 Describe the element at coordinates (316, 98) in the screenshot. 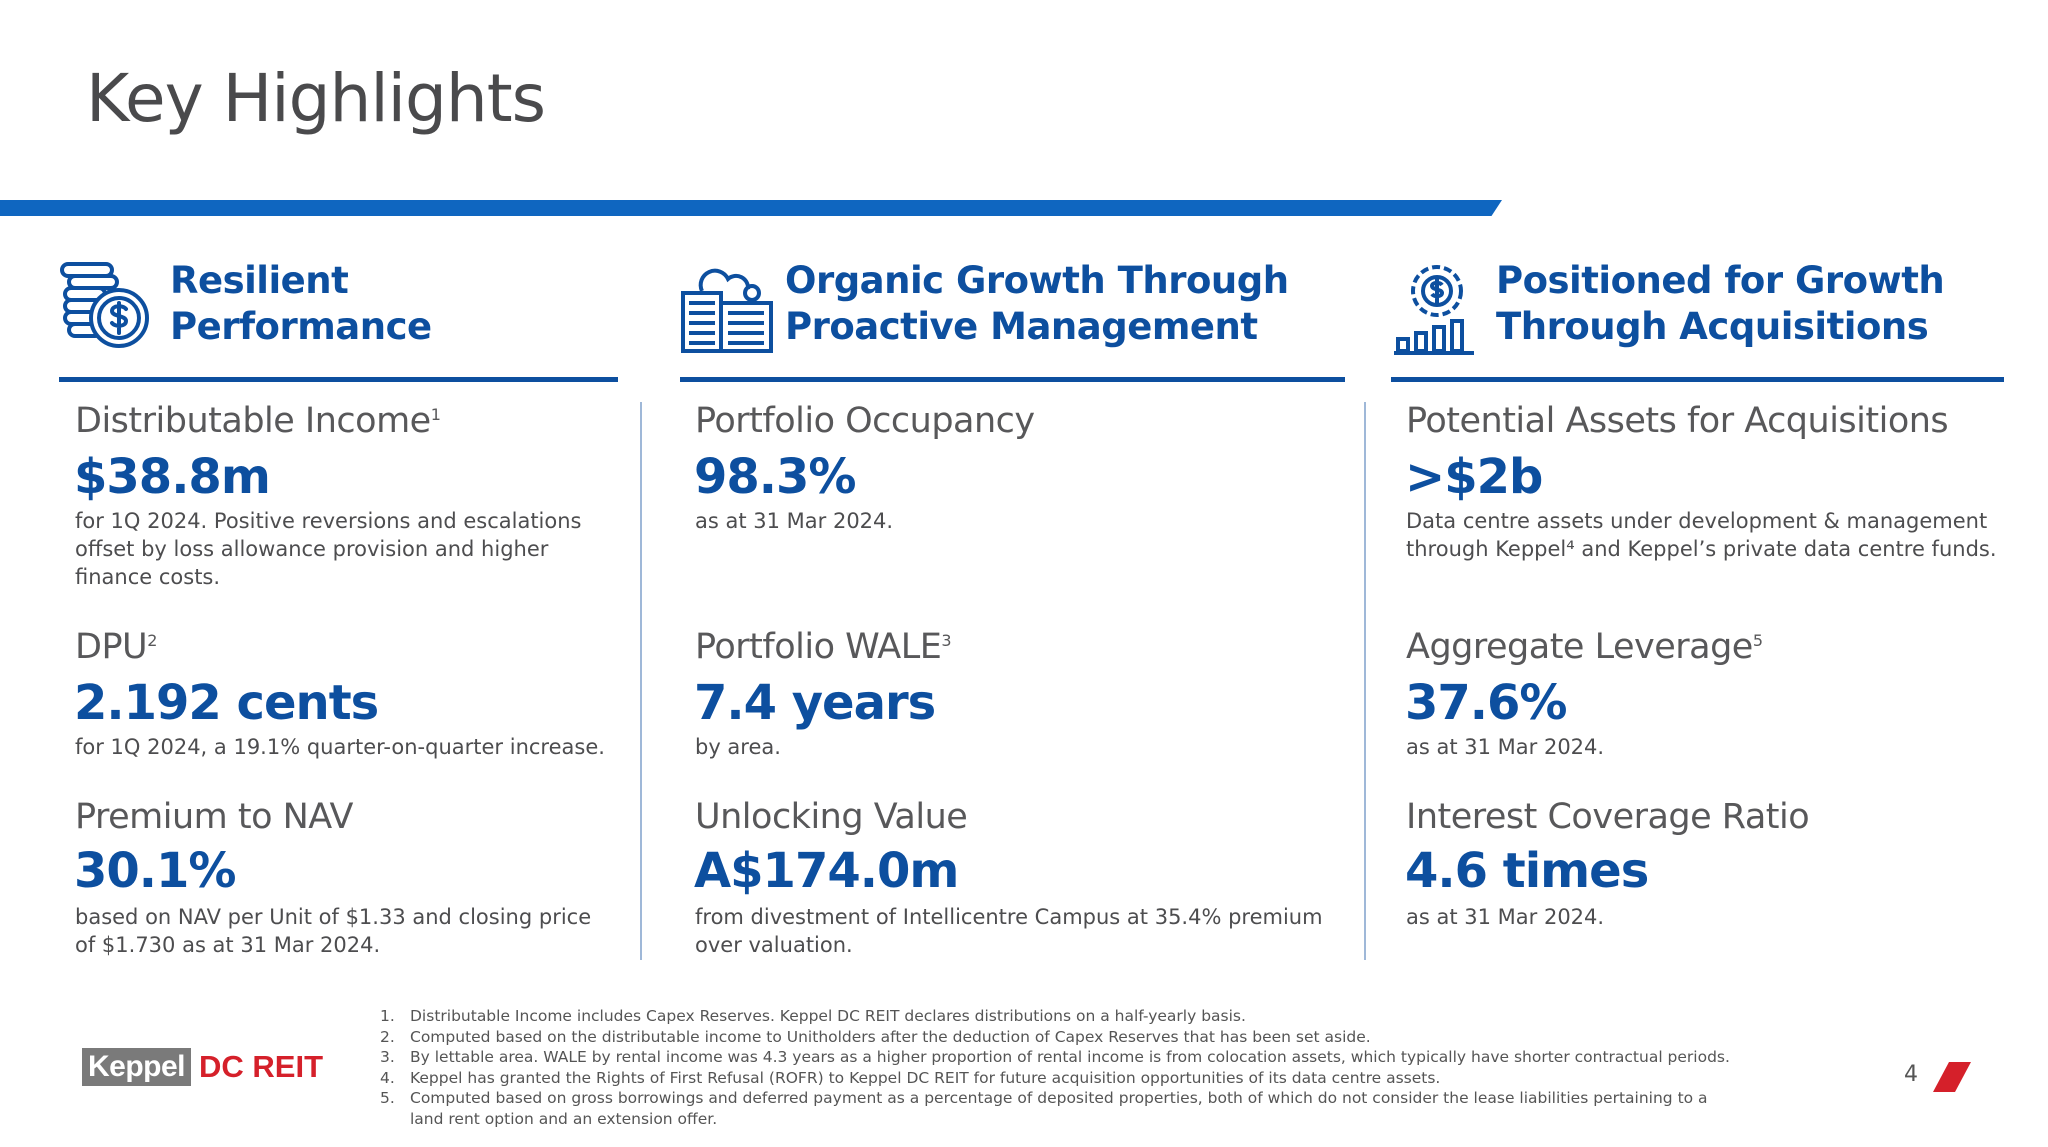

I see `page-title: Key Highlights` at that location.